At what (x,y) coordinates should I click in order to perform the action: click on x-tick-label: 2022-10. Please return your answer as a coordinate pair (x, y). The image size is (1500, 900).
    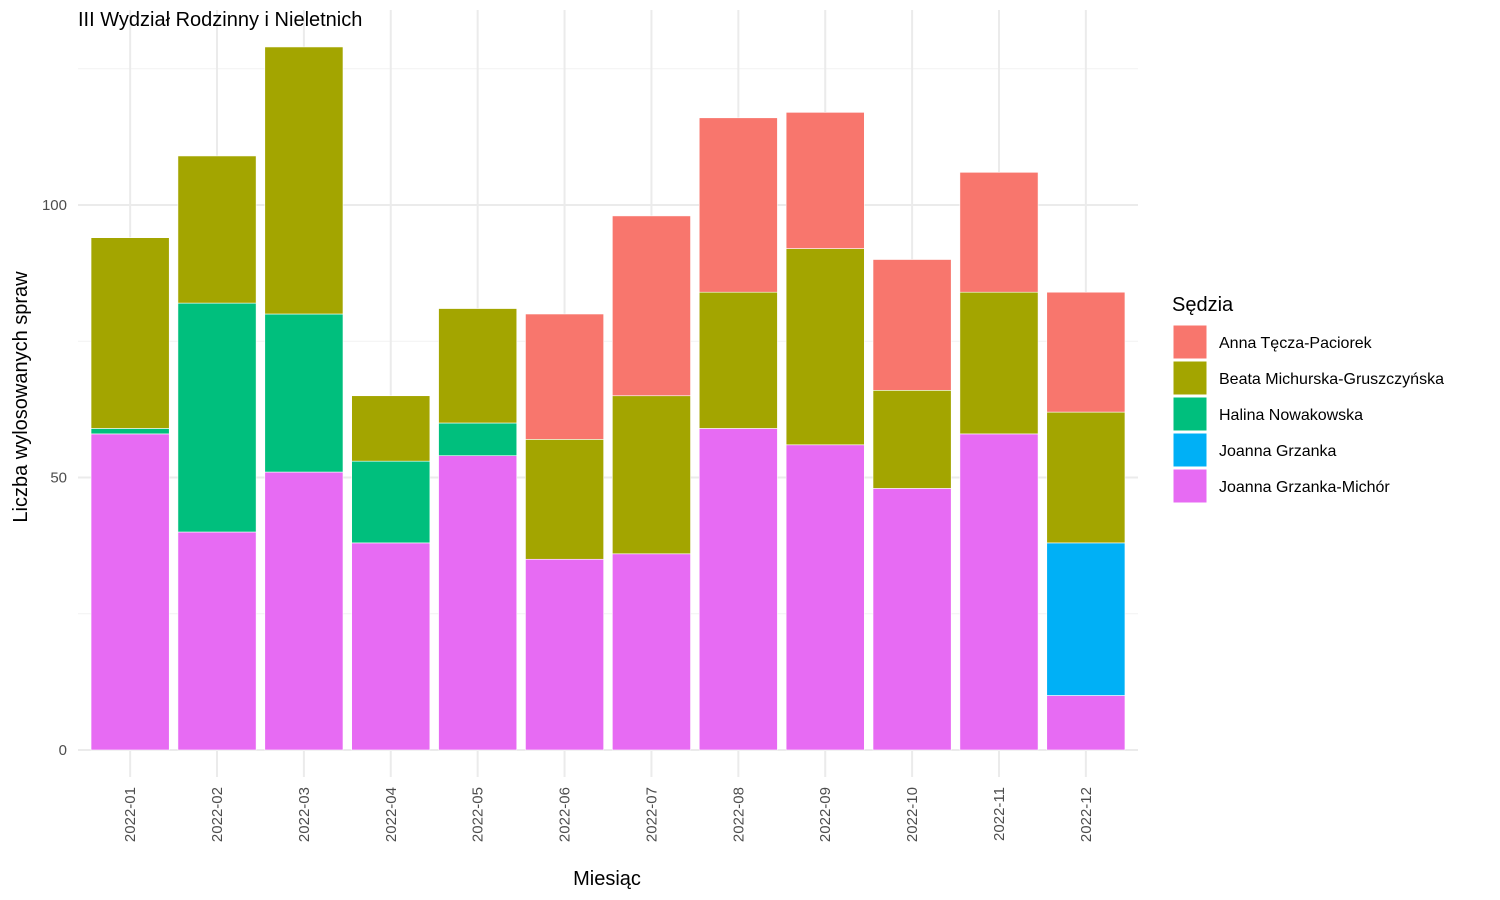
    Looking at the image, I should click on (912, 814).